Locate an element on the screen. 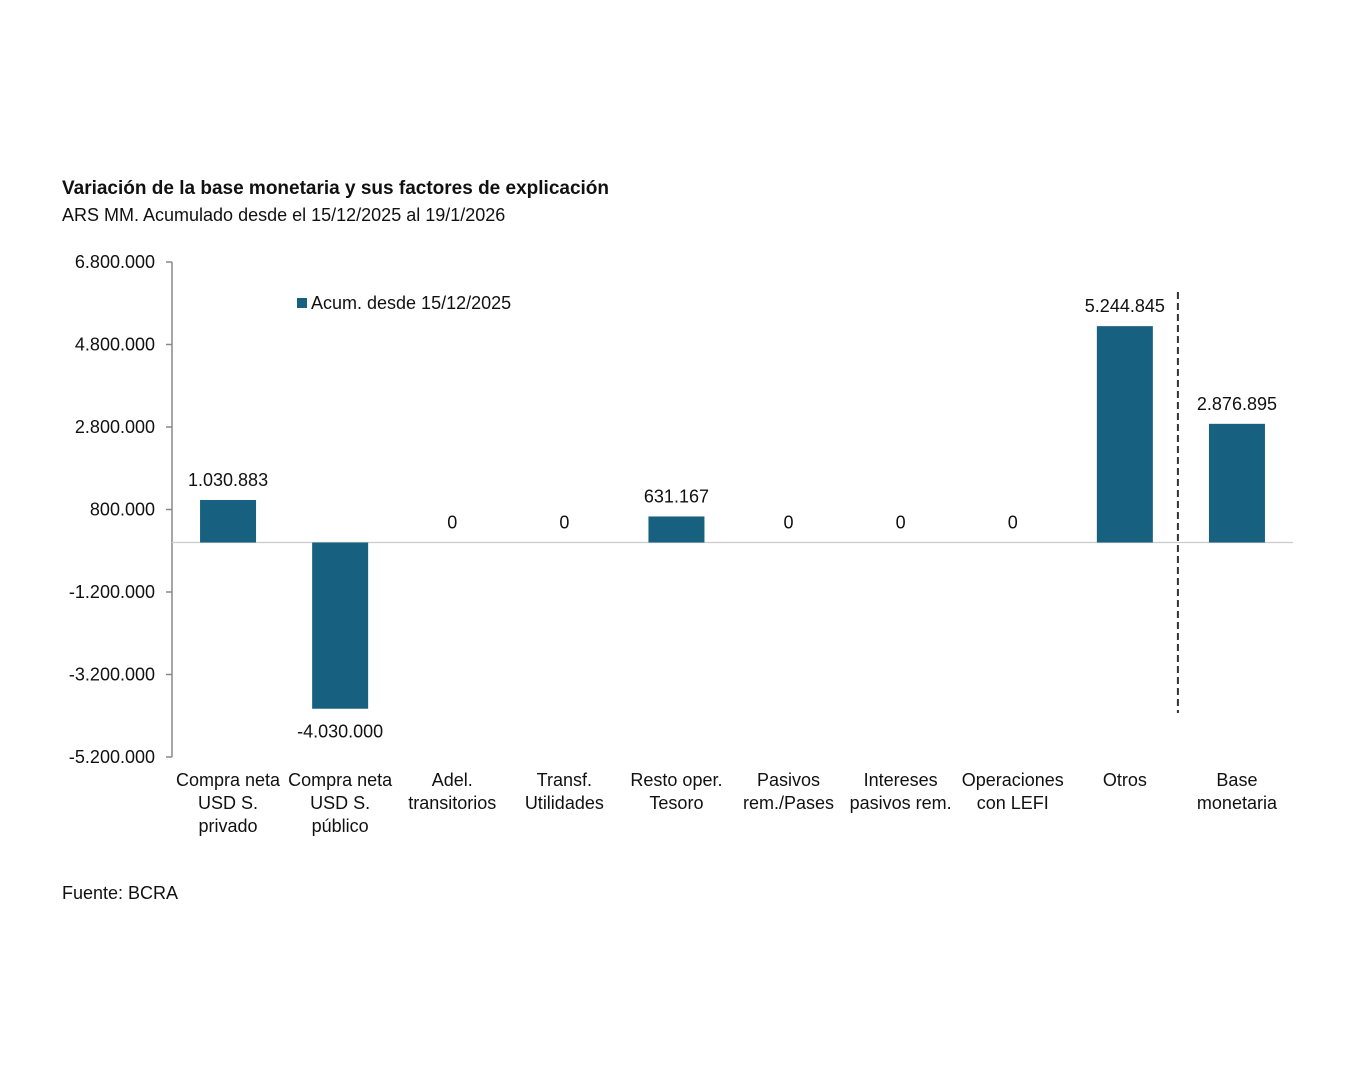 This screenshot has width=1350, height=1080. y-tick-label: 800.000 is located at coordinates (122, 510).